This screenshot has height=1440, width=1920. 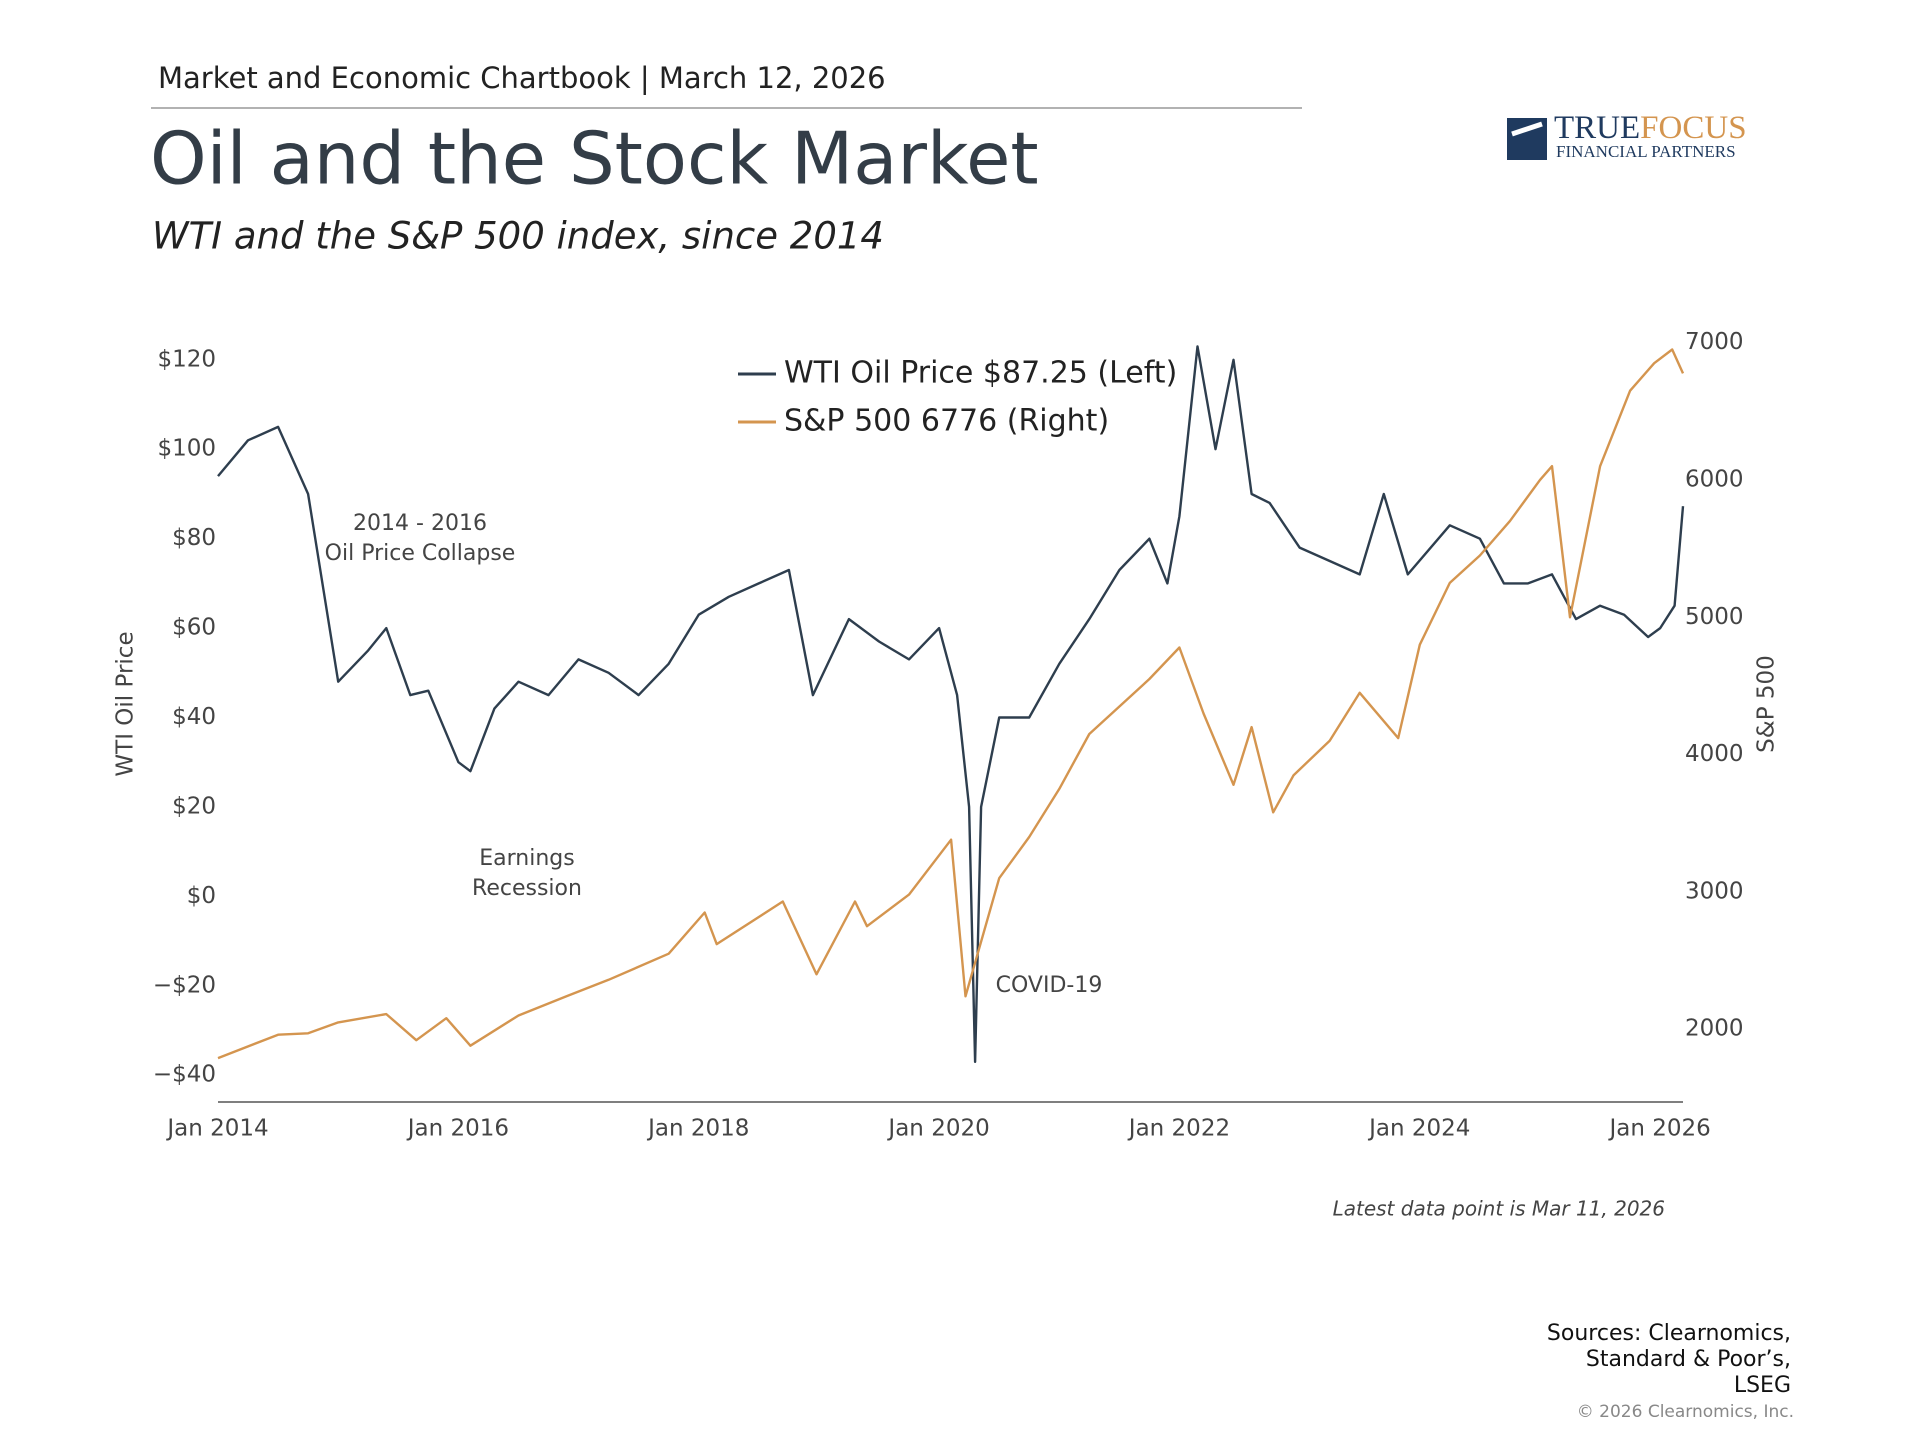 What do you see at coordinates (194, 538) in the screenshot?
I see `y-tick-label: $80` at bounding box center [194, 538].